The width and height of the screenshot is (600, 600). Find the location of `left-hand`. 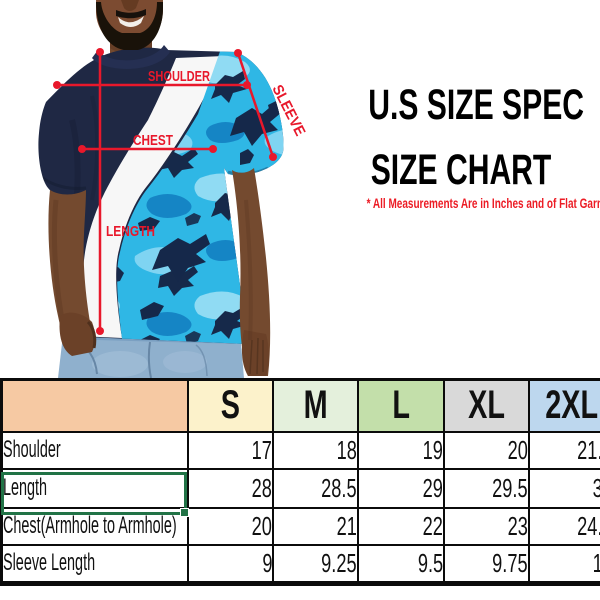

left-hand is located at coordinates (77, 334).